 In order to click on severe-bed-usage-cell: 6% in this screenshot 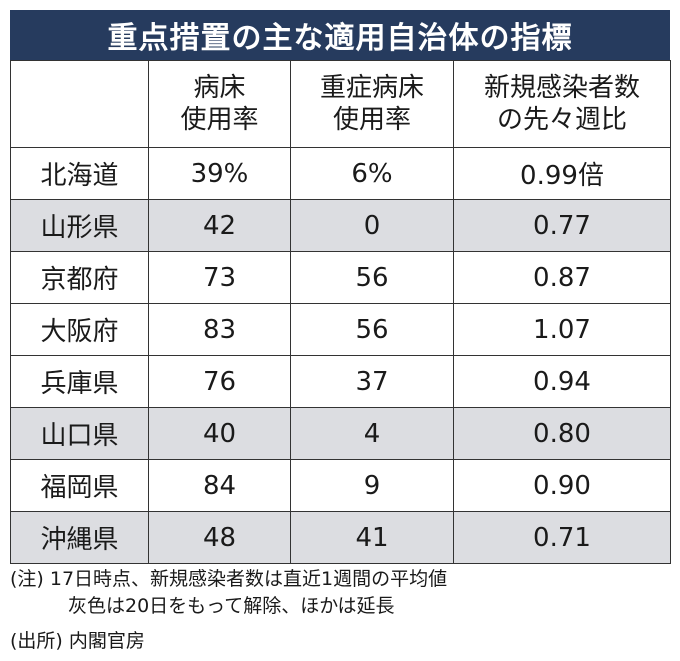, I will do `click(372, 173)`.